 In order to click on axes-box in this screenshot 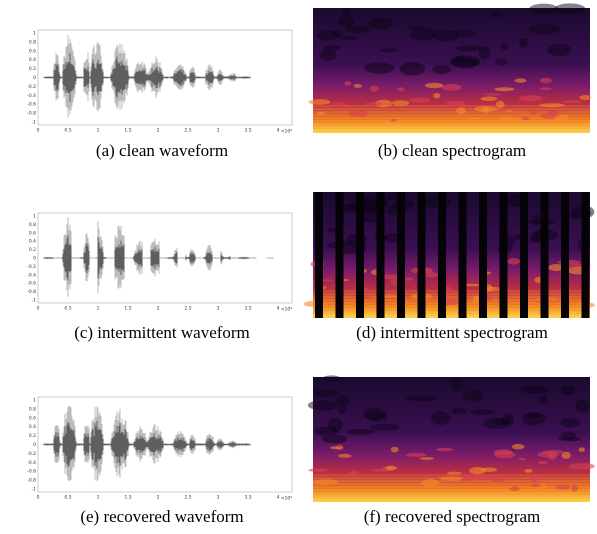, I will do `click(165, 77)`.